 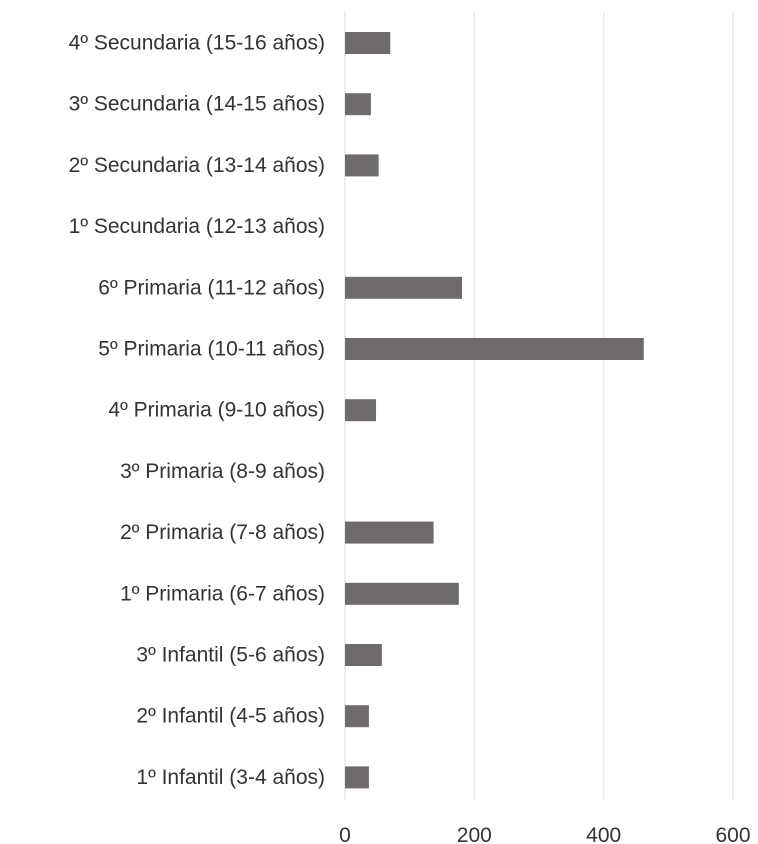 I want to click on x-axis-tick-labels: 0 200 400 600, so click(x=544, y=834).